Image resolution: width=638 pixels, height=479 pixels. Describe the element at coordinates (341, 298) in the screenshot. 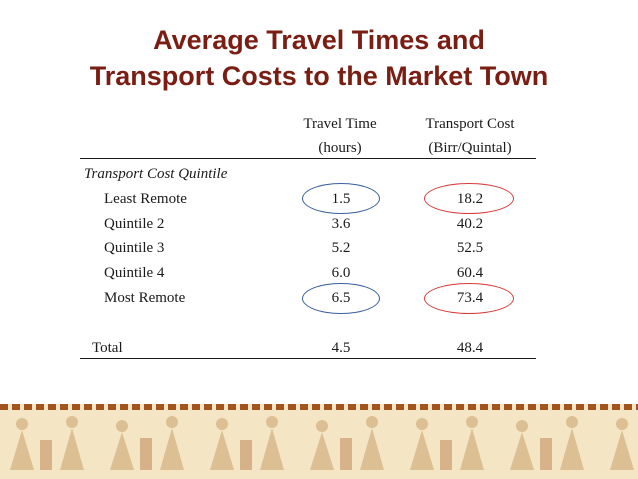

I see `highlight-oval-most-remote-time` at that location.